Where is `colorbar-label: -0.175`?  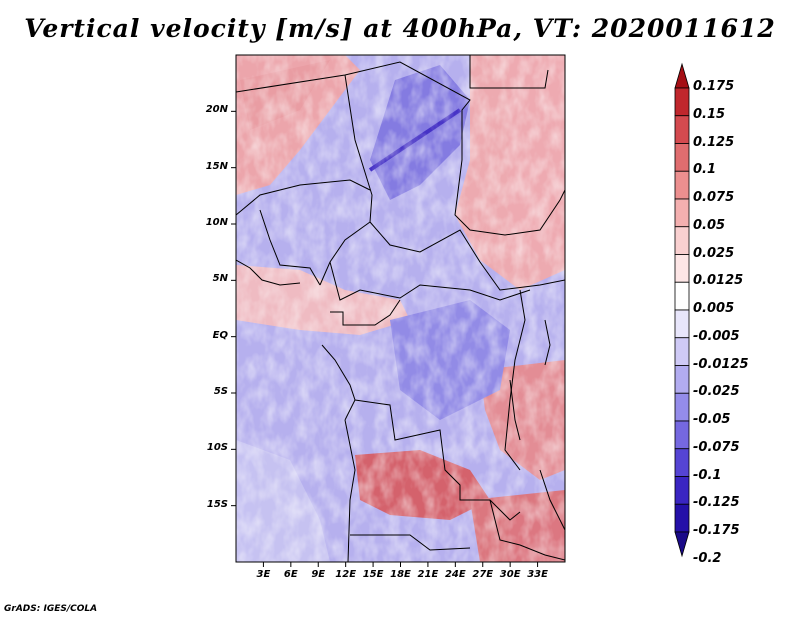
colorbar-label: -0.175 is located at coordinates (716, 530).